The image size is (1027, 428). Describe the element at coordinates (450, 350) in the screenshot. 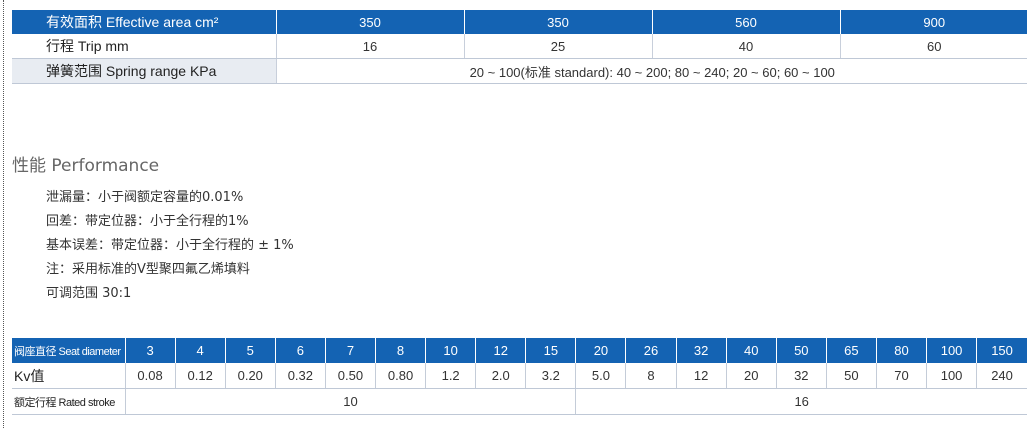

I see `seat-diameter-cell: 10` at that location.